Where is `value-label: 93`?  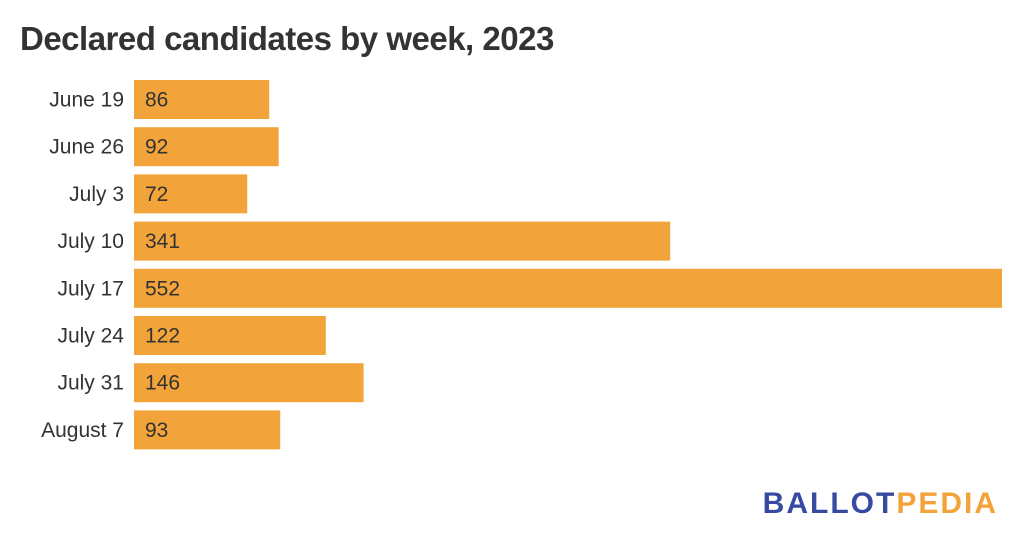 value-label: 93 is located at coordinates (156, 430).